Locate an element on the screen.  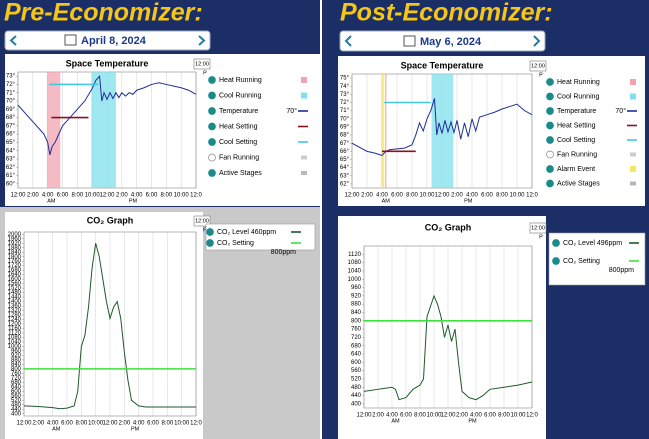
y-tick-label: 480 is located at coordinates (356, 388).